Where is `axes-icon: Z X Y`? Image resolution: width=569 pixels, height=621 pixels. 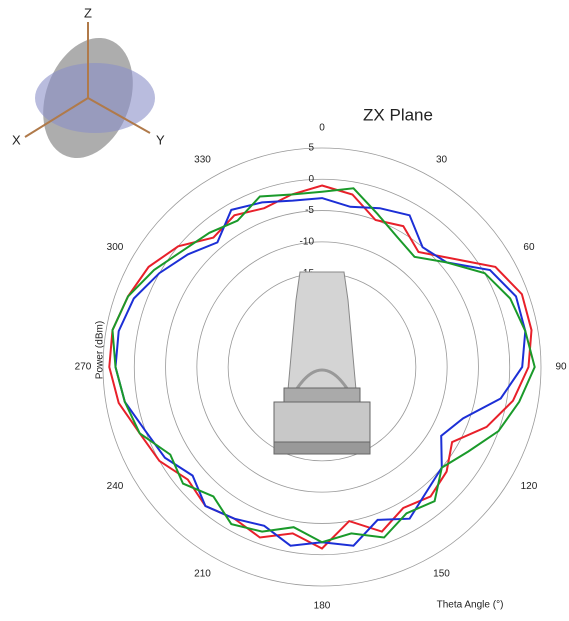 axes-icon: Z X Y is located at coordinates (88, 82).